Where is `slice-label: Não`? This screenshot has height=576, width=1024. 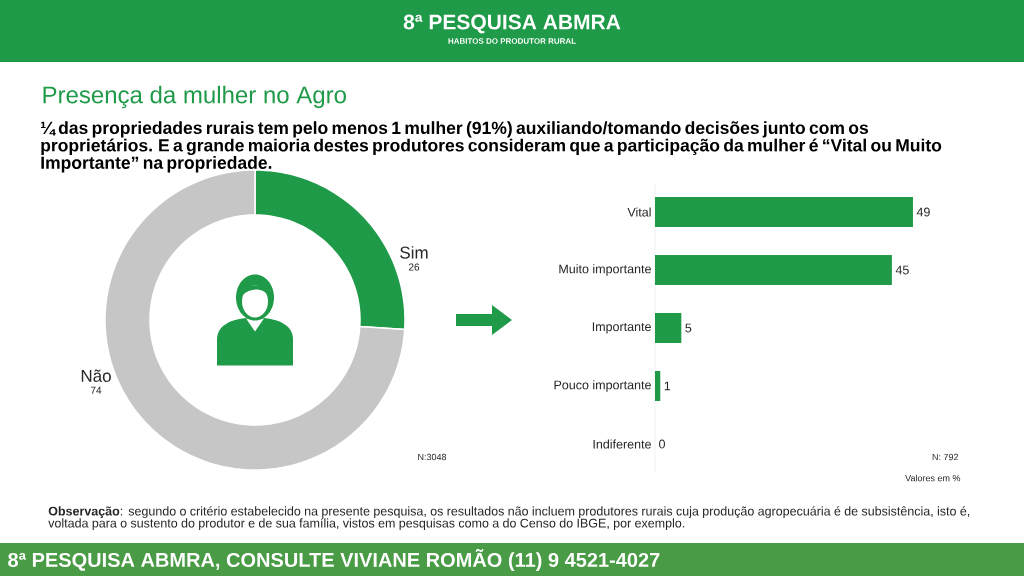 slice-label: Não is located at coordinates (96, 375).